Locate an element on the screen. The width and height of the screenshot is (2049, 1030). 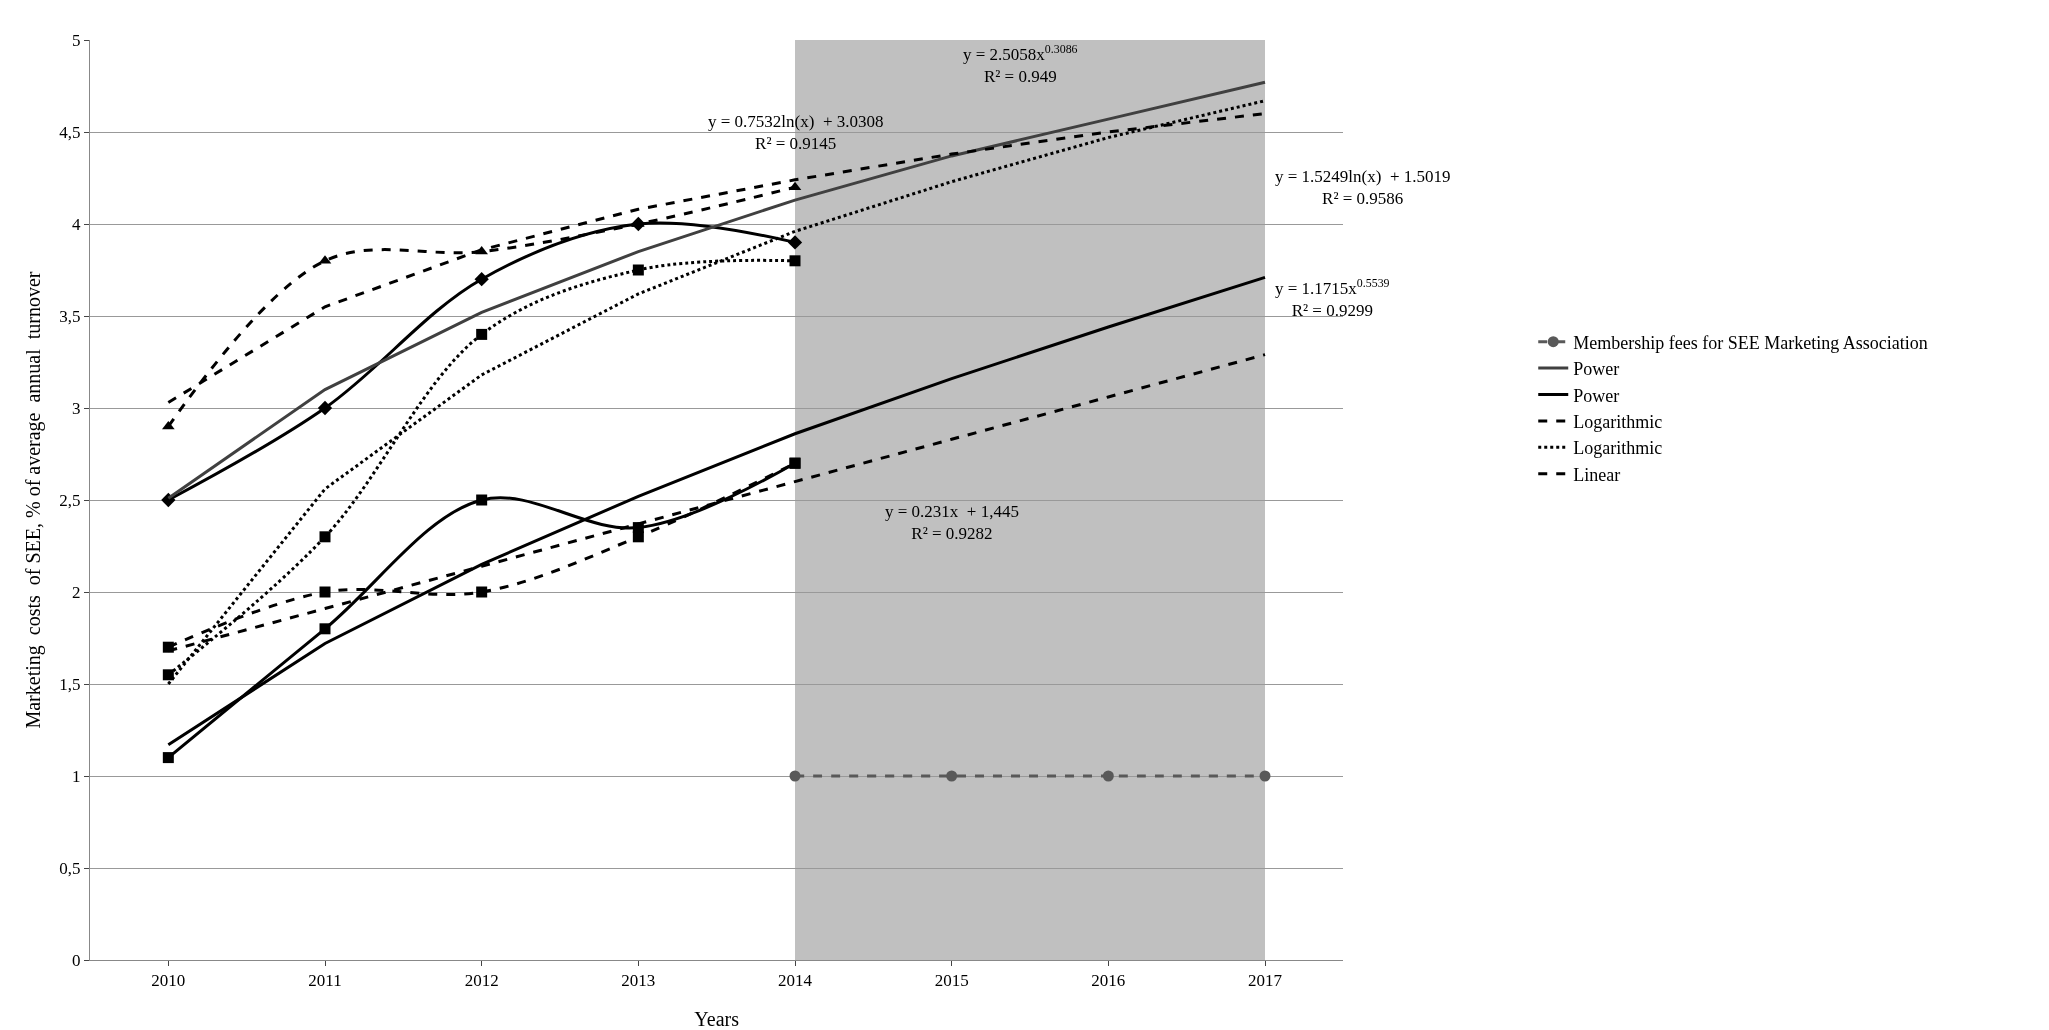
annotation: y = 0.231x + 1,445 R² = 0.9282 is located at coordinates (952, 523).